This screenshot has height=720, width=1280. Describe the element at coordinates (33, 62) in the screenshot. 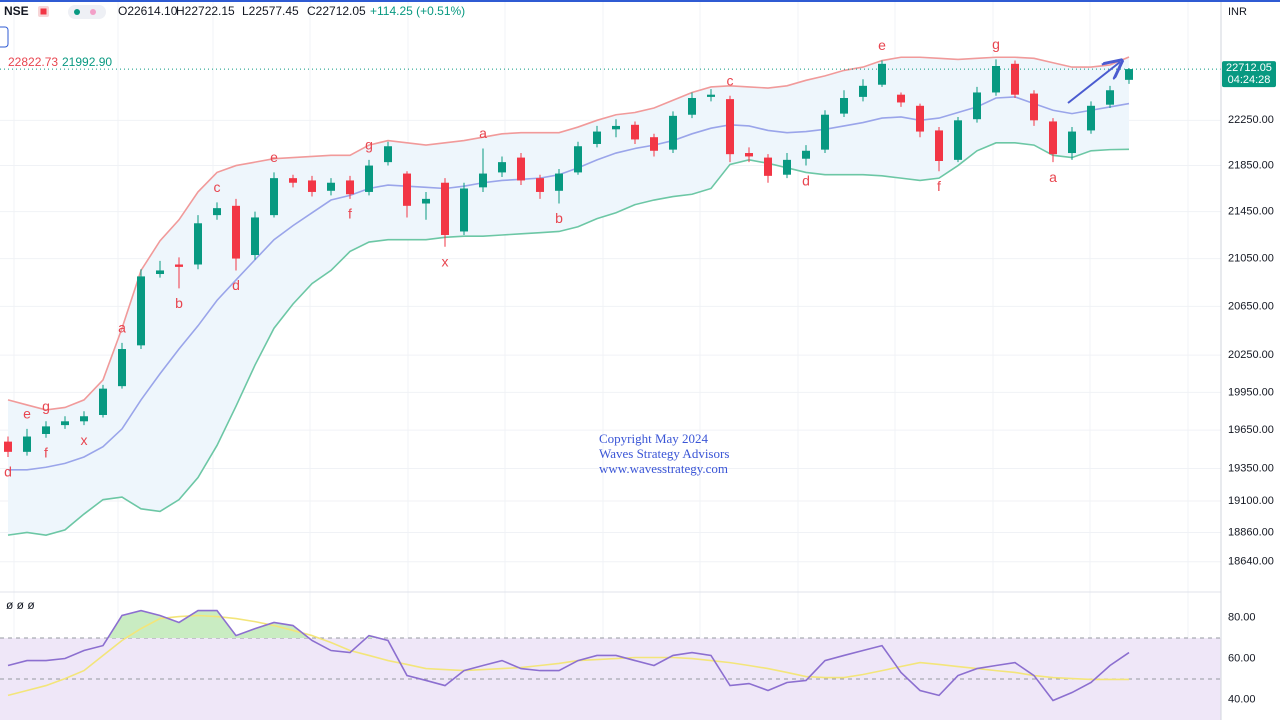

I see `band-upper-value: 22822.73` at that location.